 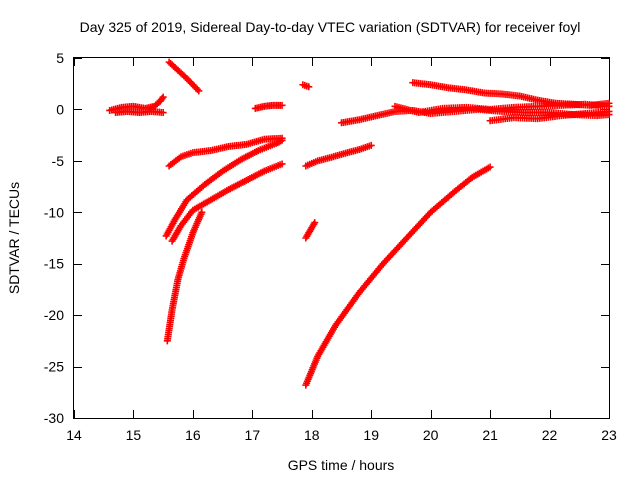 I want to click on x-tick-label: 23, so click(x=609, y=435).